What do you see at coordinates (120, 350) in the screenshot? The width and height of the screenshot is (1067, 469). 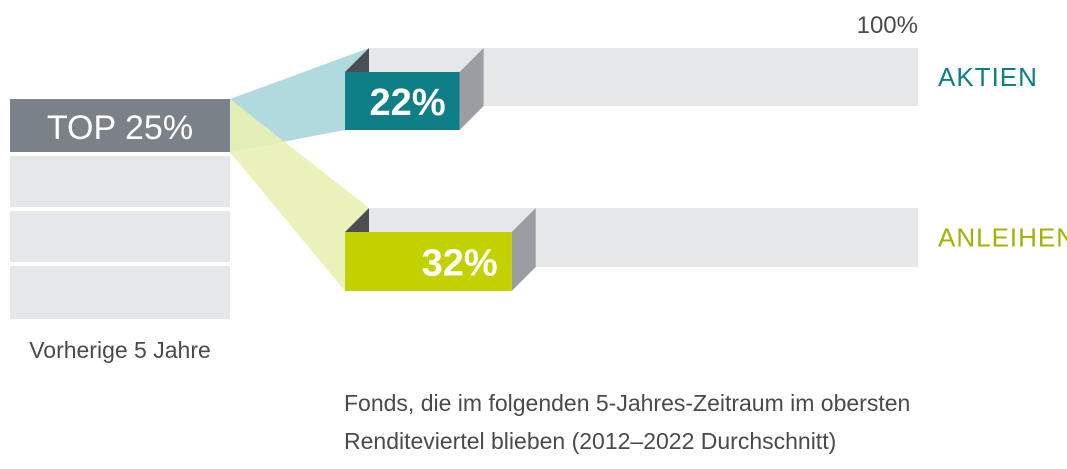 I see `previous-period-caption: Vorherige 5 Jahre` at bounding box center [120, 350].